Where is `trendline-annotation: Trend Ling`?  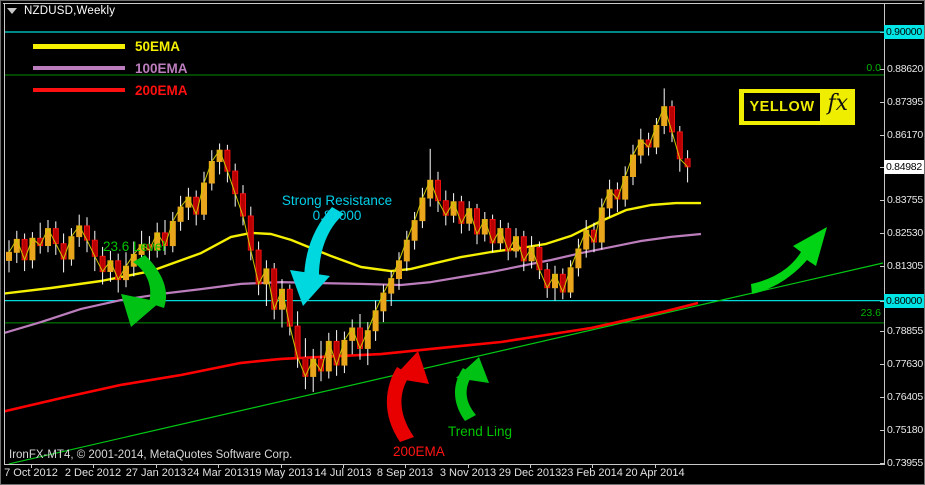 trendline-annotation: Trend Ling is located at coordinates (480, 431).